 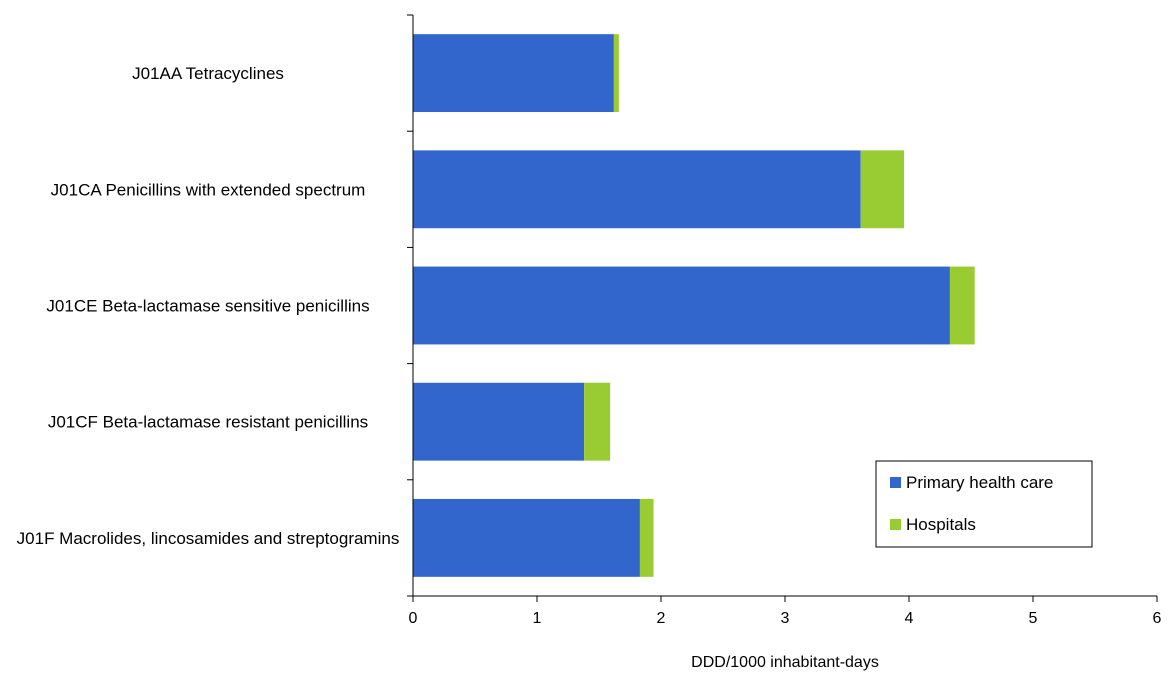 I want to click on legend-box, so click(x=984, y=504).